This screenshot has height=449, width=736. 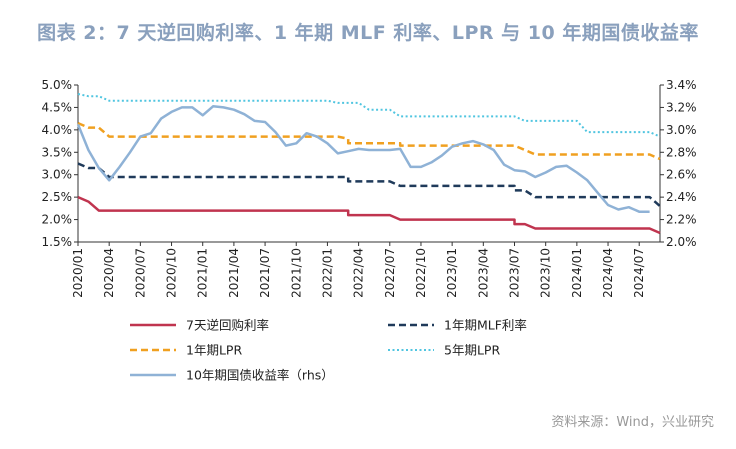 What do you see at coordinates (172, 273) in the screenshot?
I see `x-tick-label: 2020/10` at bounding box center [172, 273].